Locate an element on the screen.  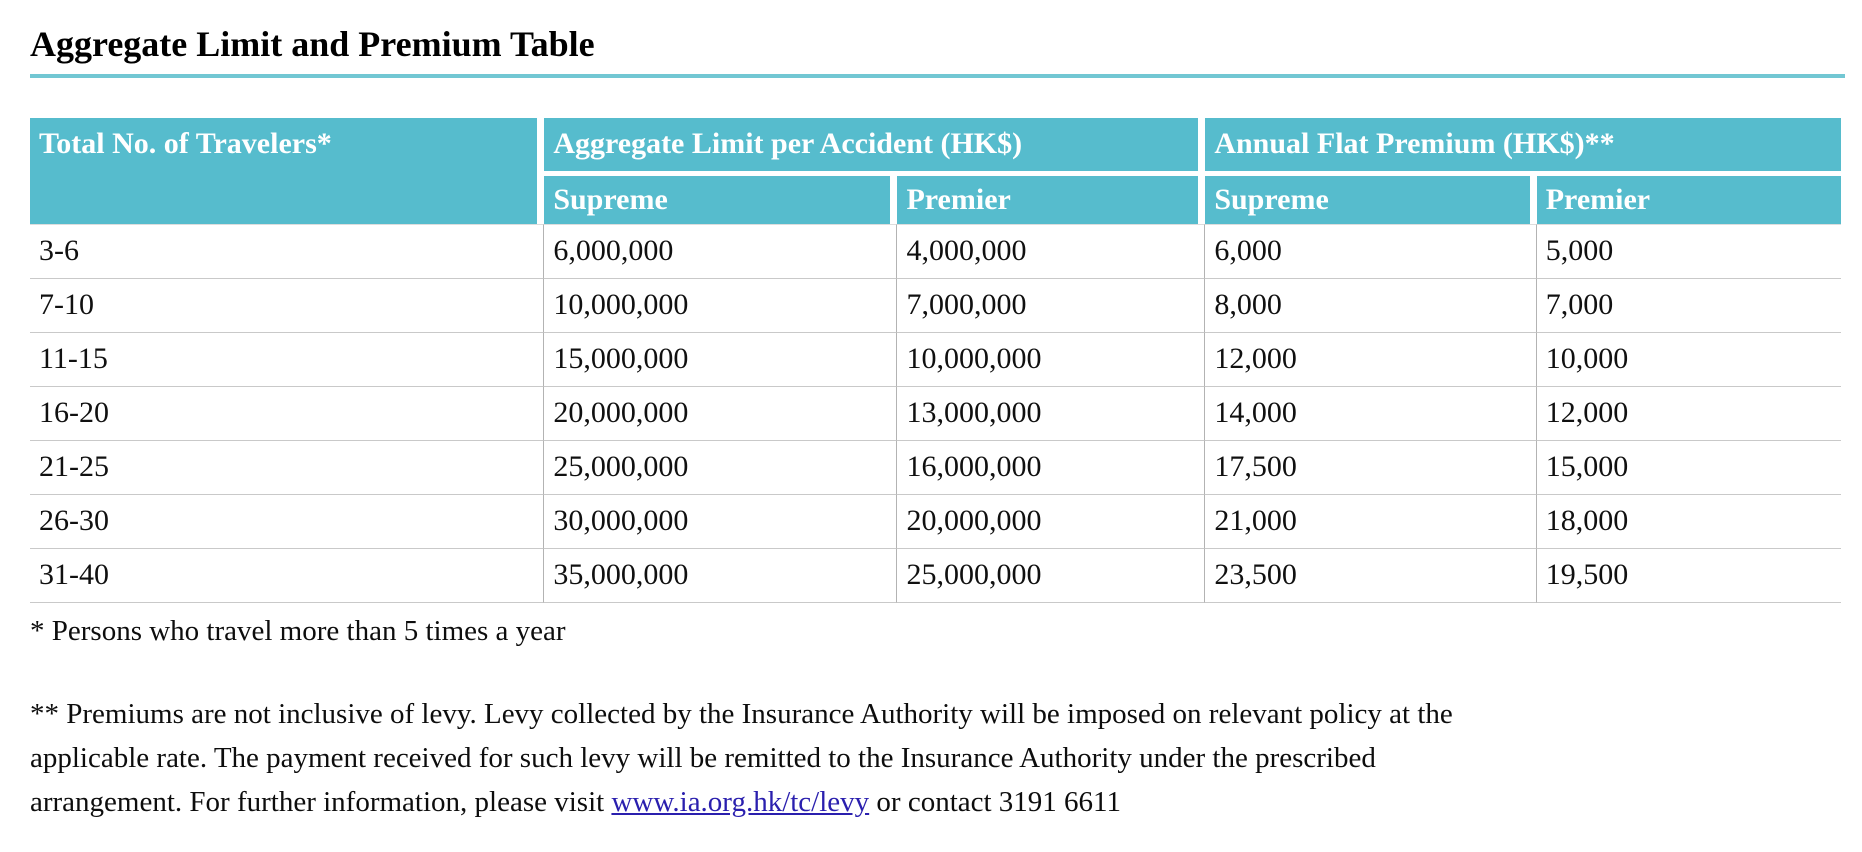
cell-aggregate-premier: 13,000,000 is located at coordinates (1051, 414).